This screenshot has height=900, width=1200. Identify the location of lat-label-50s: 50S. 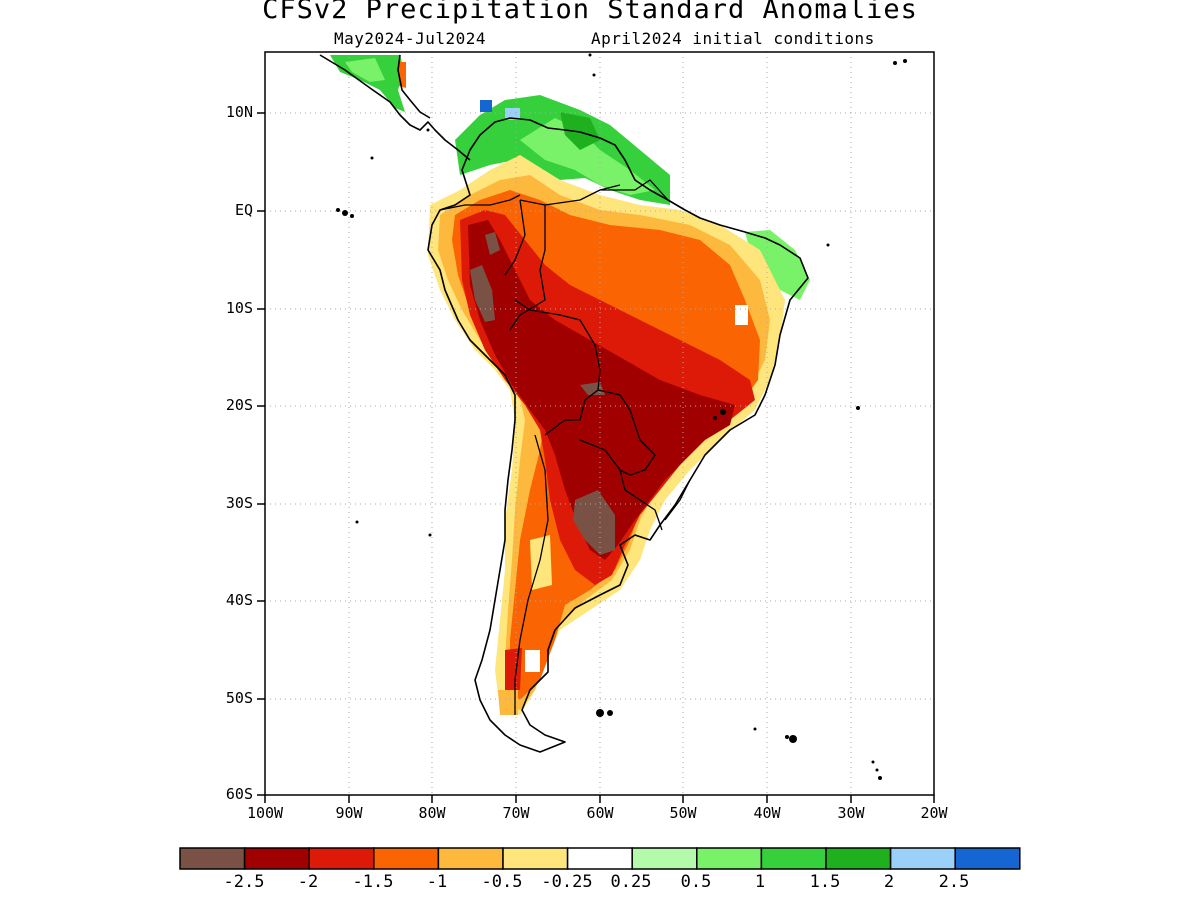
(239, 698).